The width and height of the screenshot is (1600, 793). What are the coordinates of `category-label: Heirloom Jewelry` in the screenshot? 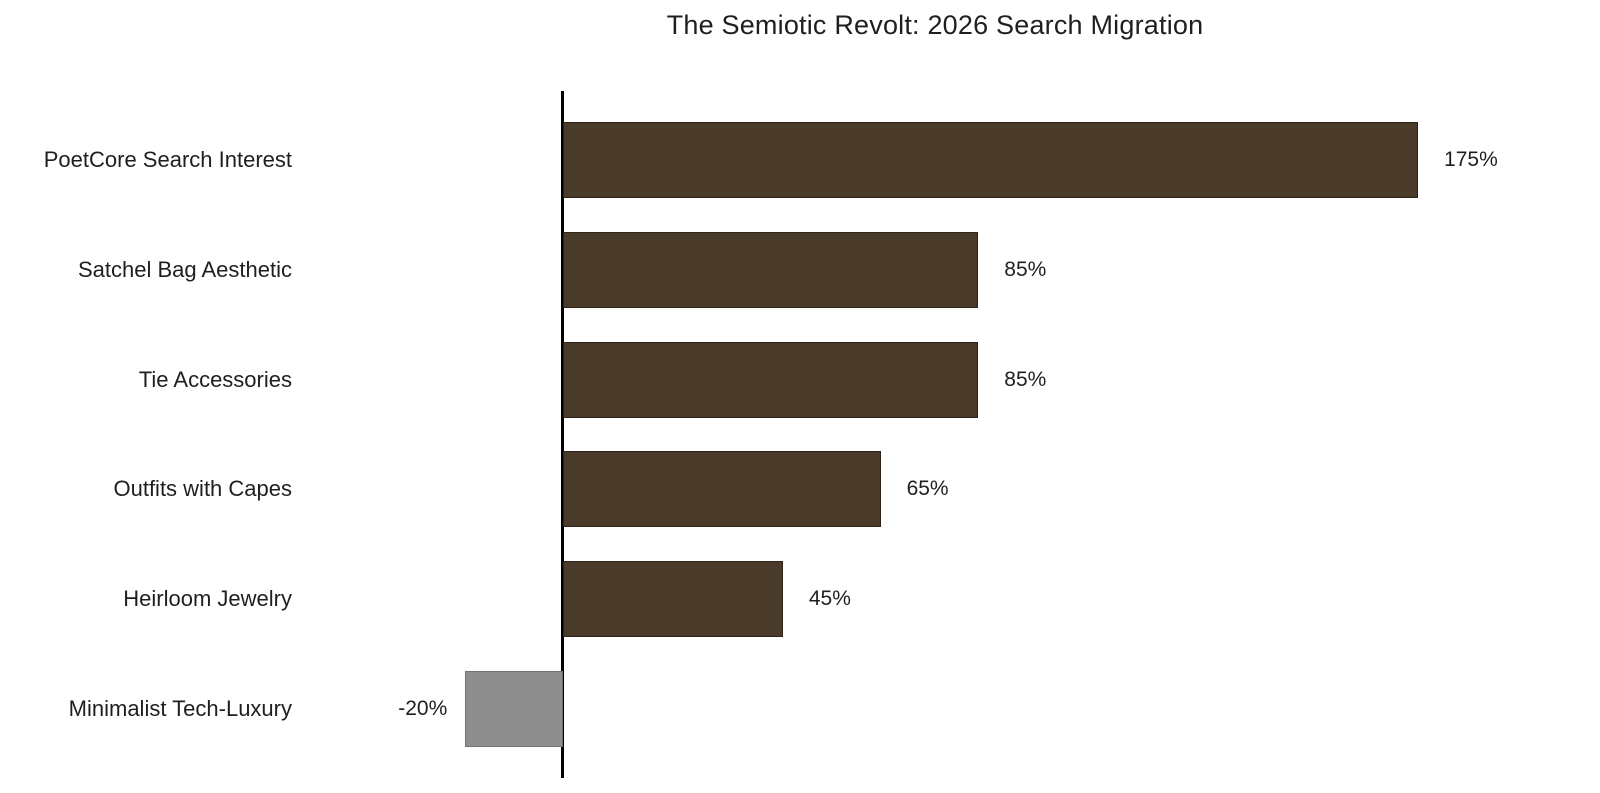 It's located at (207, 599).